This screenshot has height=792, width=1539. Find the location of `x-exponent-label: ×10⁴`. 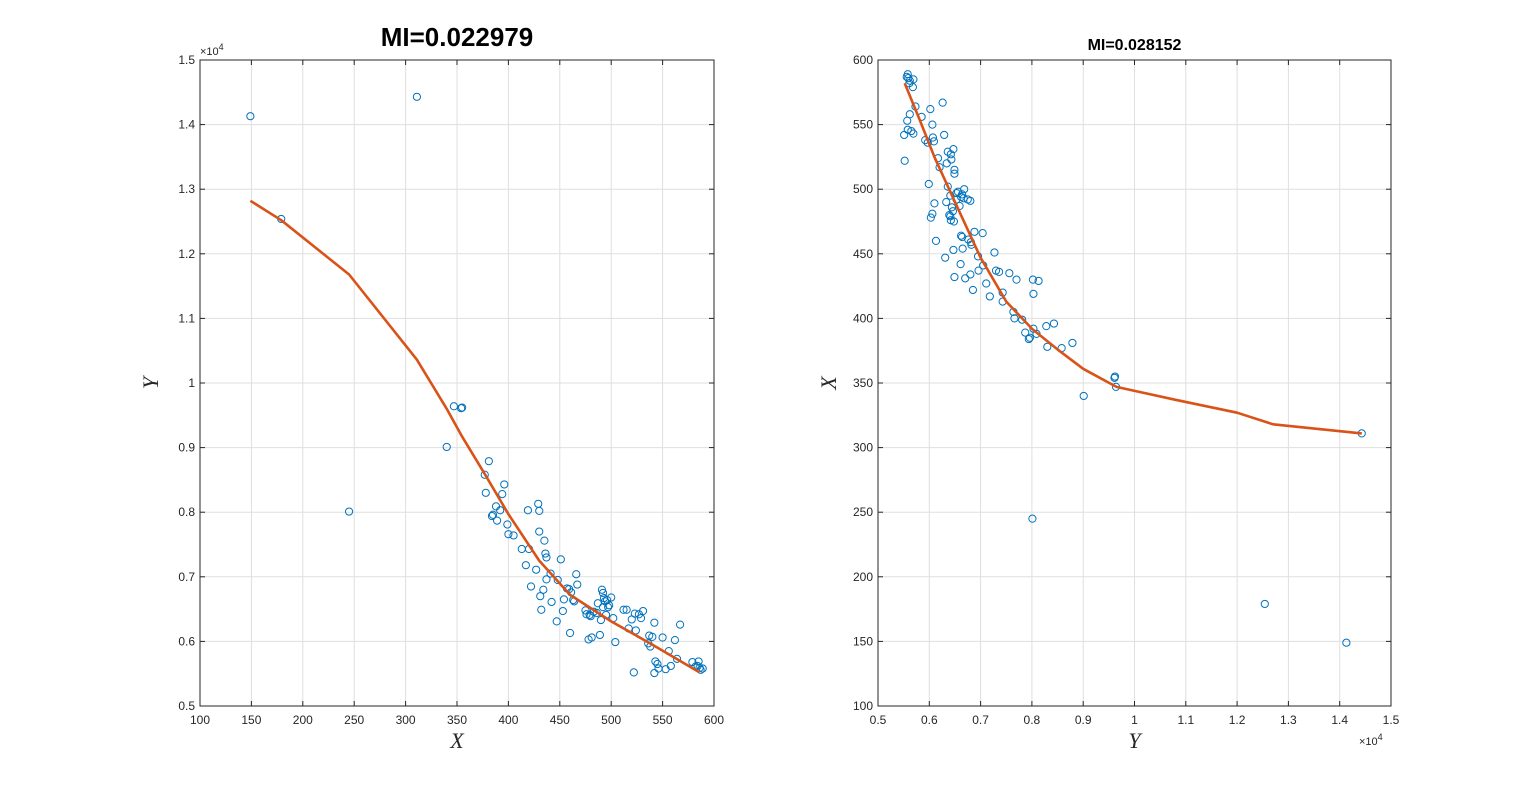

x-exponent-label: ×10⁴ is located at coordinates (1371, 740).